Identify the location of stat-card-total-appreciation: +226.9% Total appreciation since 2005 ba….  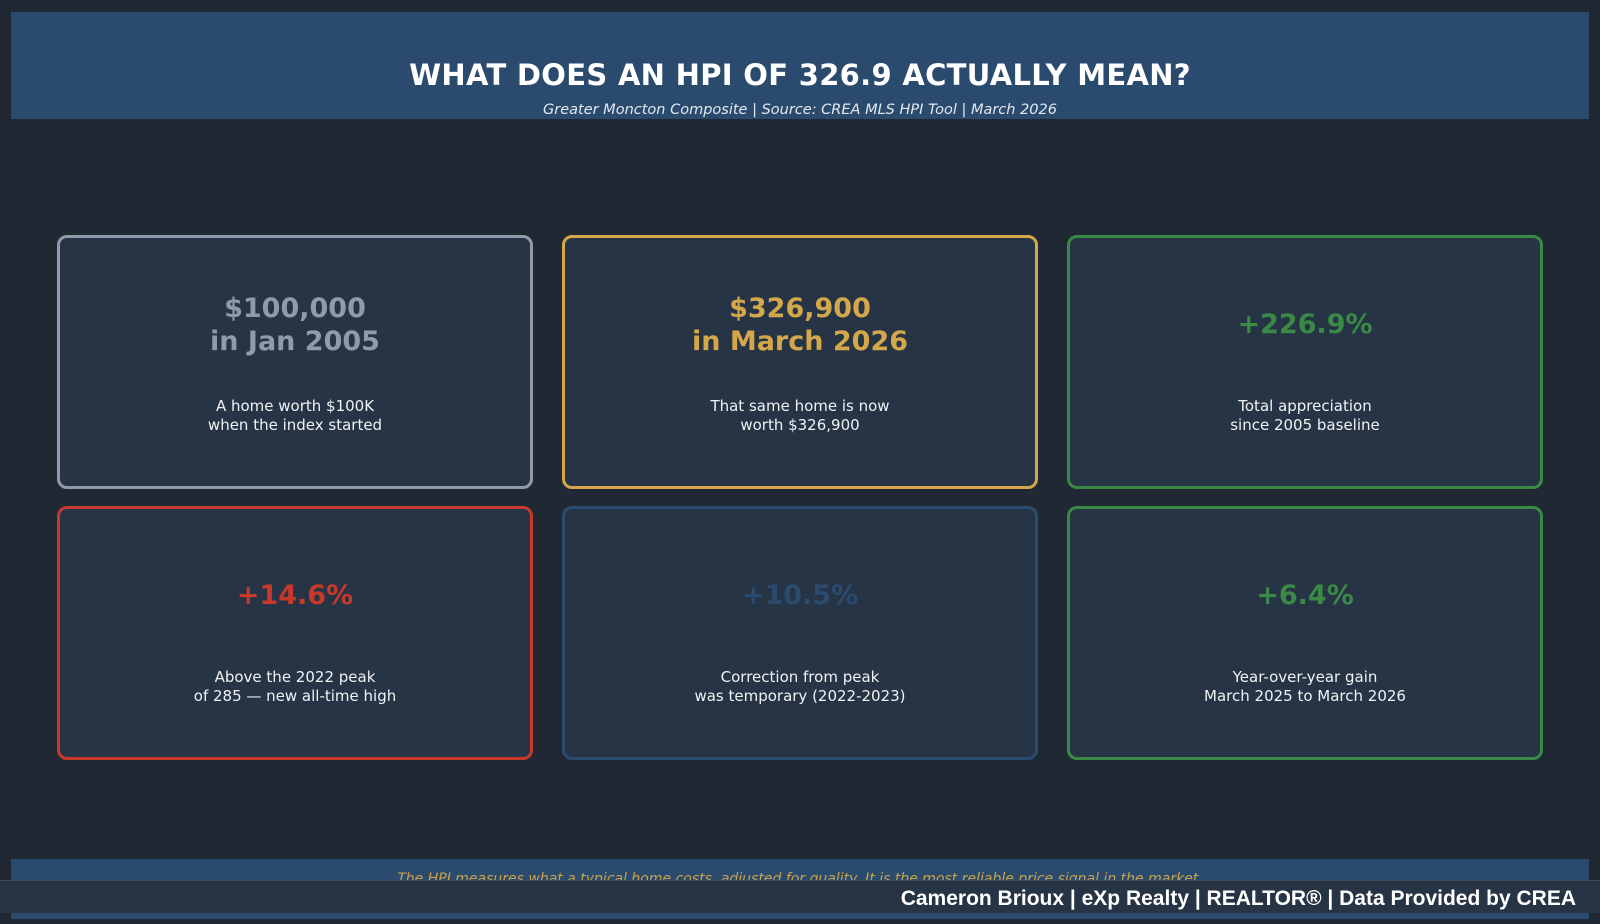
(1305, 362).